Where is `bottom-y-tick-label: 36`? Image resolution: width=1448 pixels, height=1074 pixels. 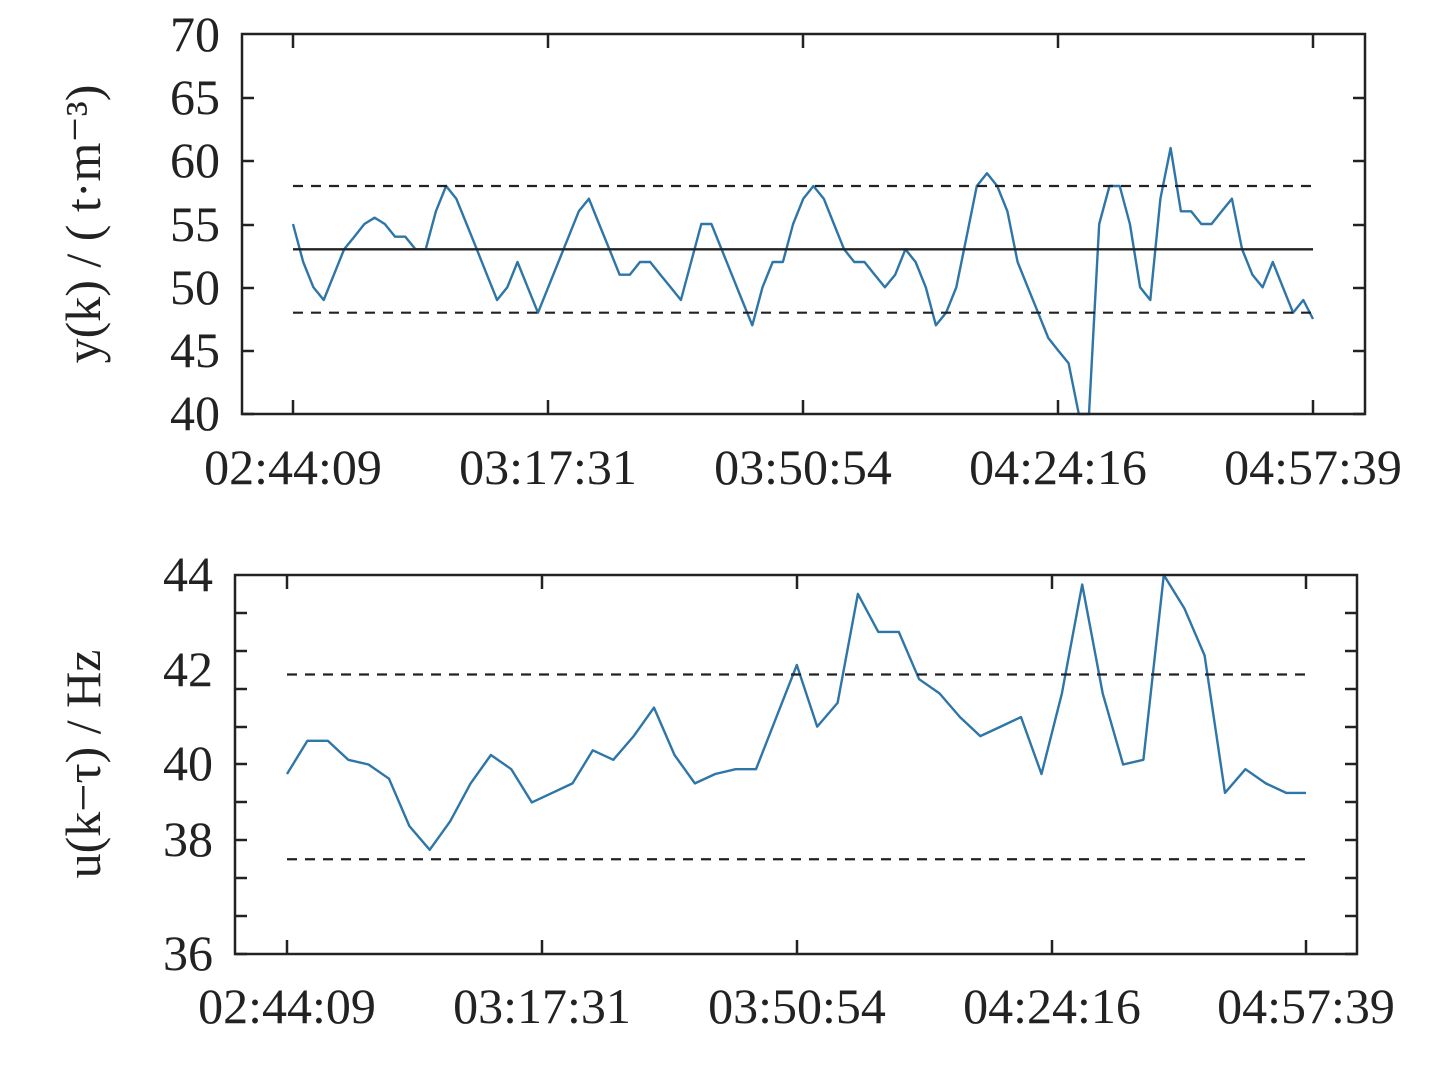
bottom-y-tick-label: 36 is located at coordinates (188, 953).